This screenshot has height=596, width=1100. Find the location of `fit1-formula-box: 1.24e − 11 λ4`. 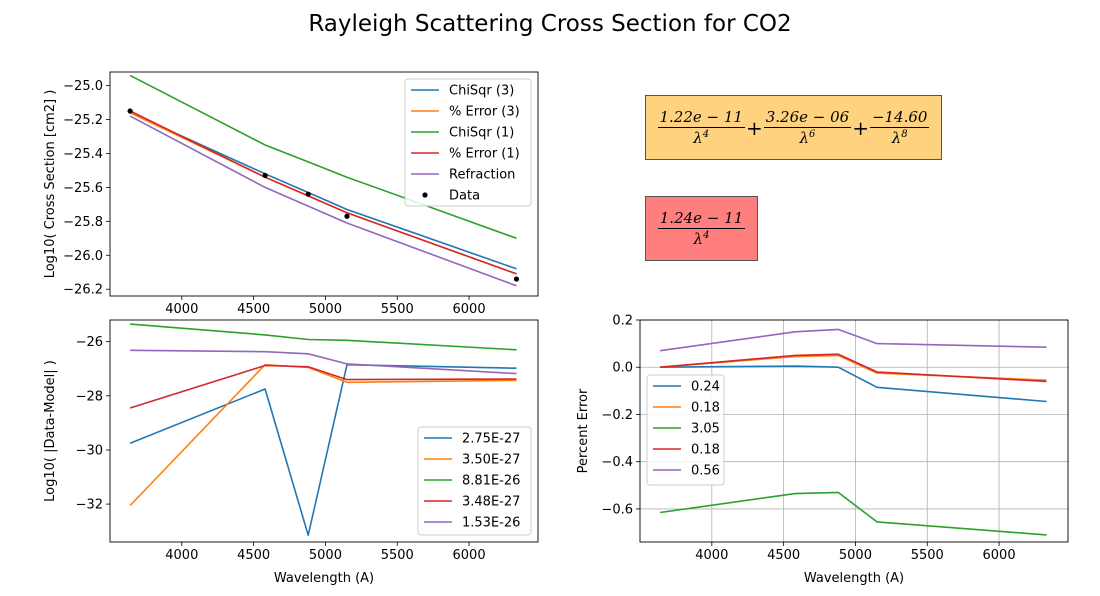

fit1-formula-box: 1.24e − 11 λ4 is located at coordinates (701, 228).